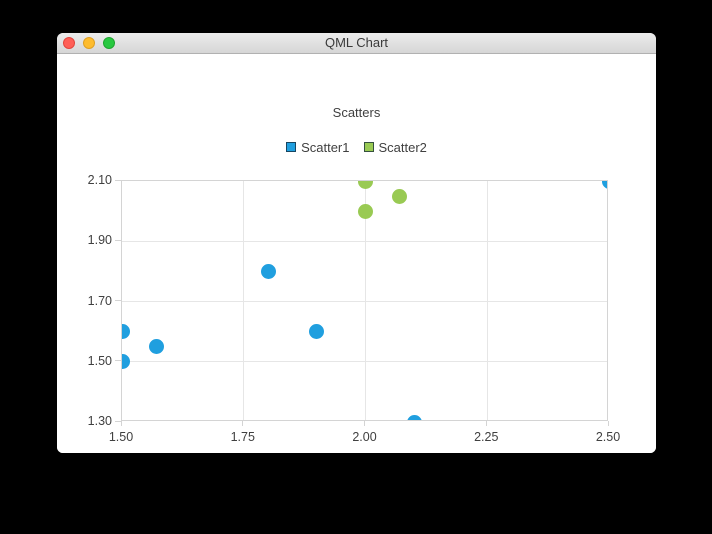  Describe the element at coordinates (99, 180) in the screenshot. I see `y-axis-label: 2.10` at that location.